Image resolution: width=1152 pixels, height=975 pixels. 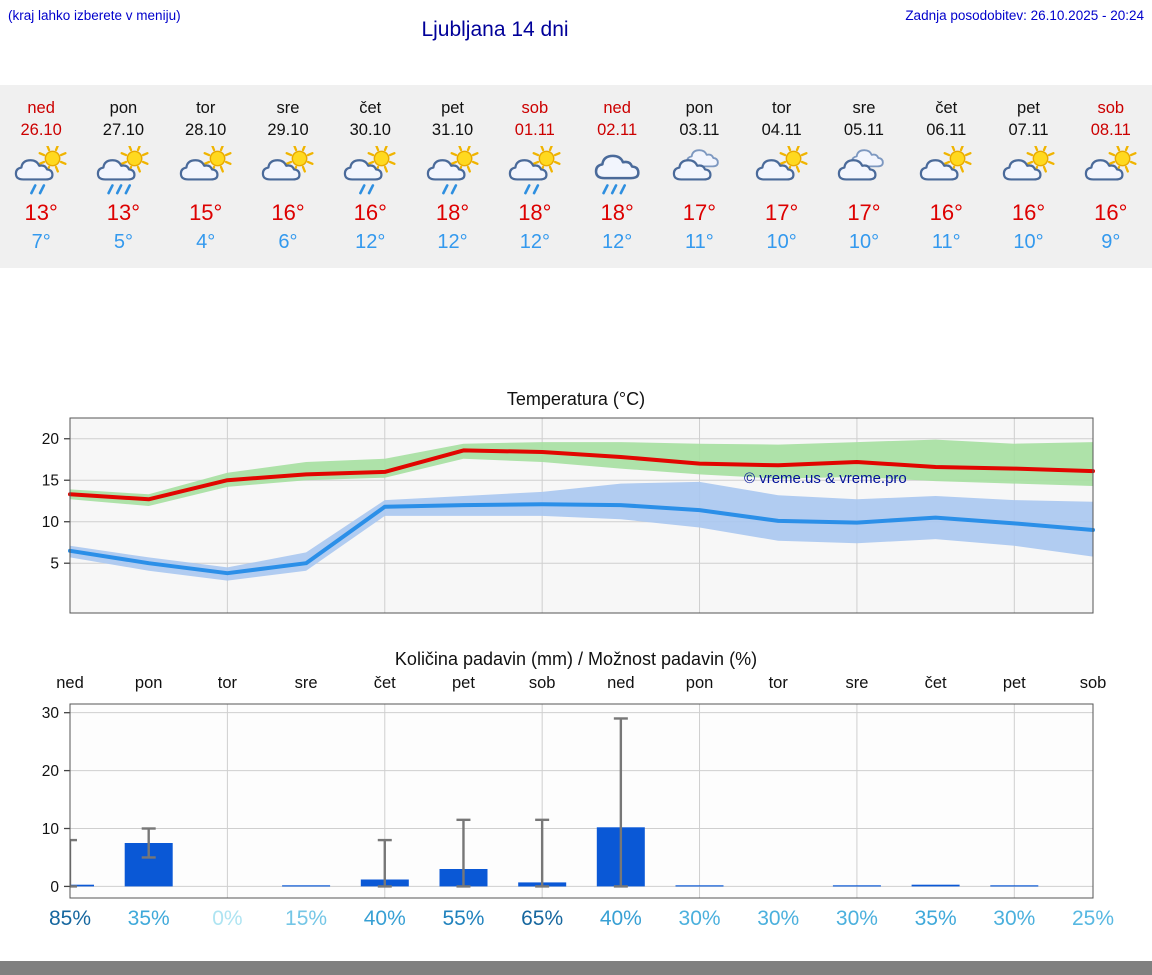 I want to click on day-date: 31.10, so click(x=452, y=130).